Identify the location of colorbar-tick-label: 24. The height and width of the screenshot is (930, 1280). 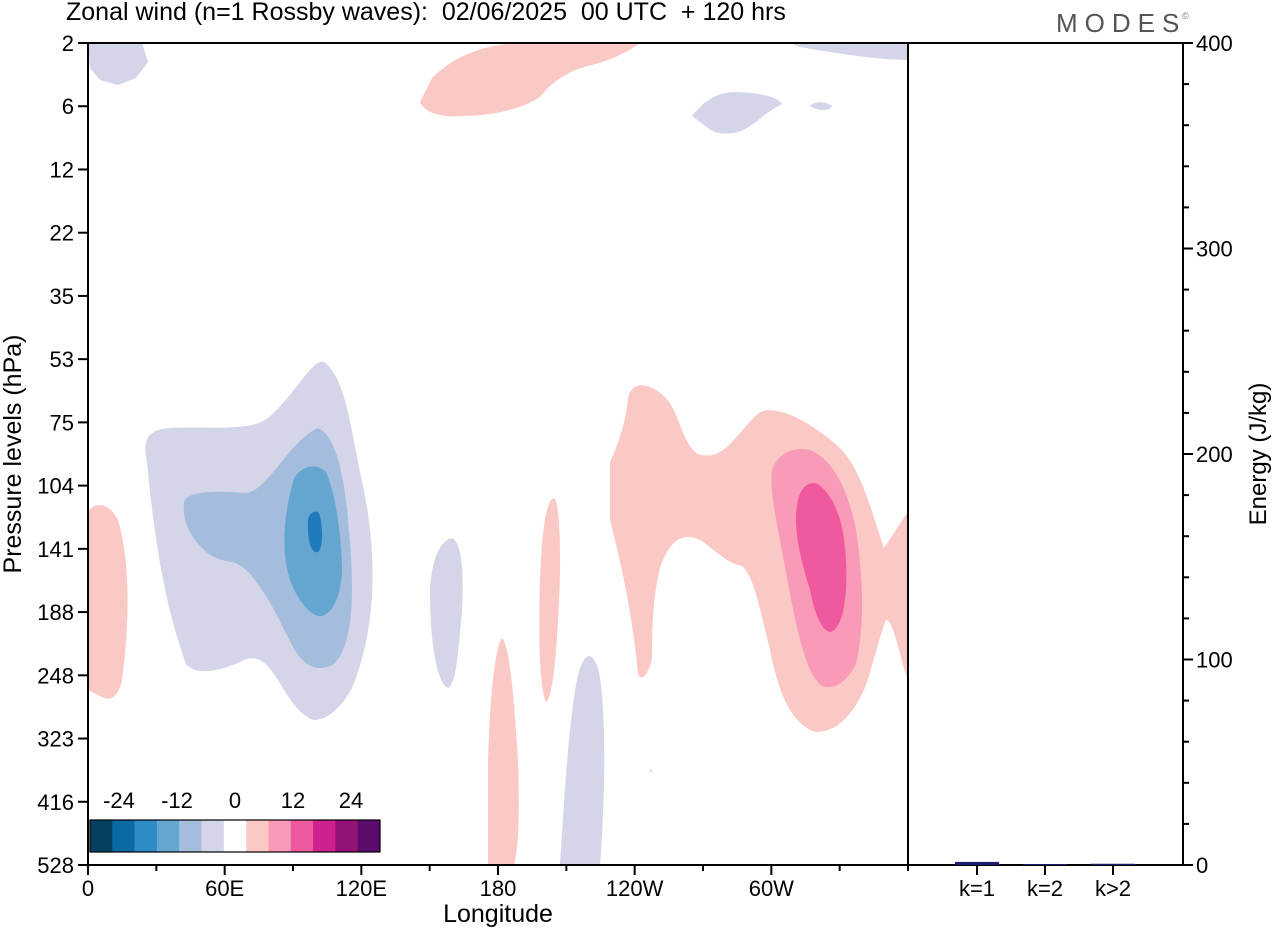
(351, 800).